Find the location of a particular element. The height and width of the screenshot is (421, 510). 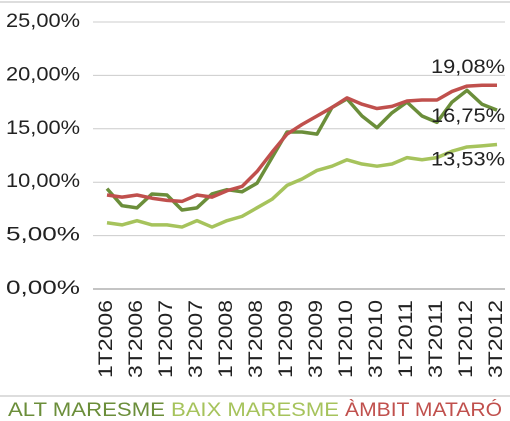

x-tick-label: 3T2011 is located at coordinates (436, 339).